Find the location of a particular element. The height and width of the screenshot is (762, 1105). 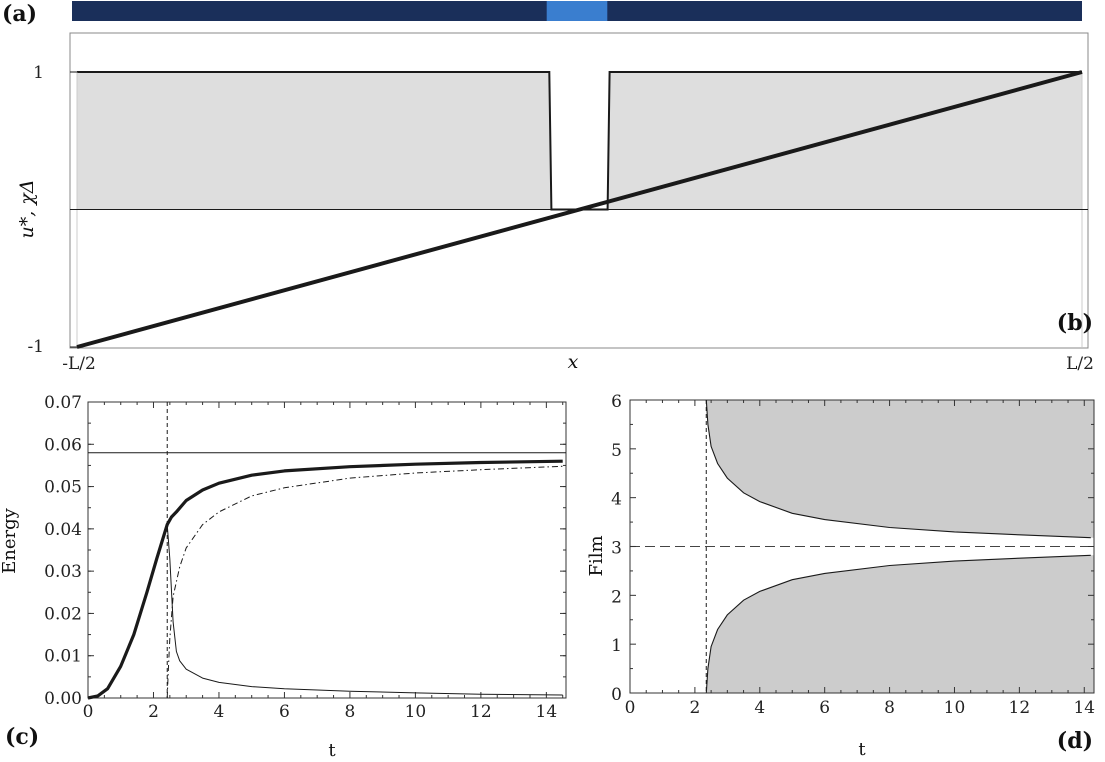

y-tick-label-d: 6 is located at coordinates (616, 402).